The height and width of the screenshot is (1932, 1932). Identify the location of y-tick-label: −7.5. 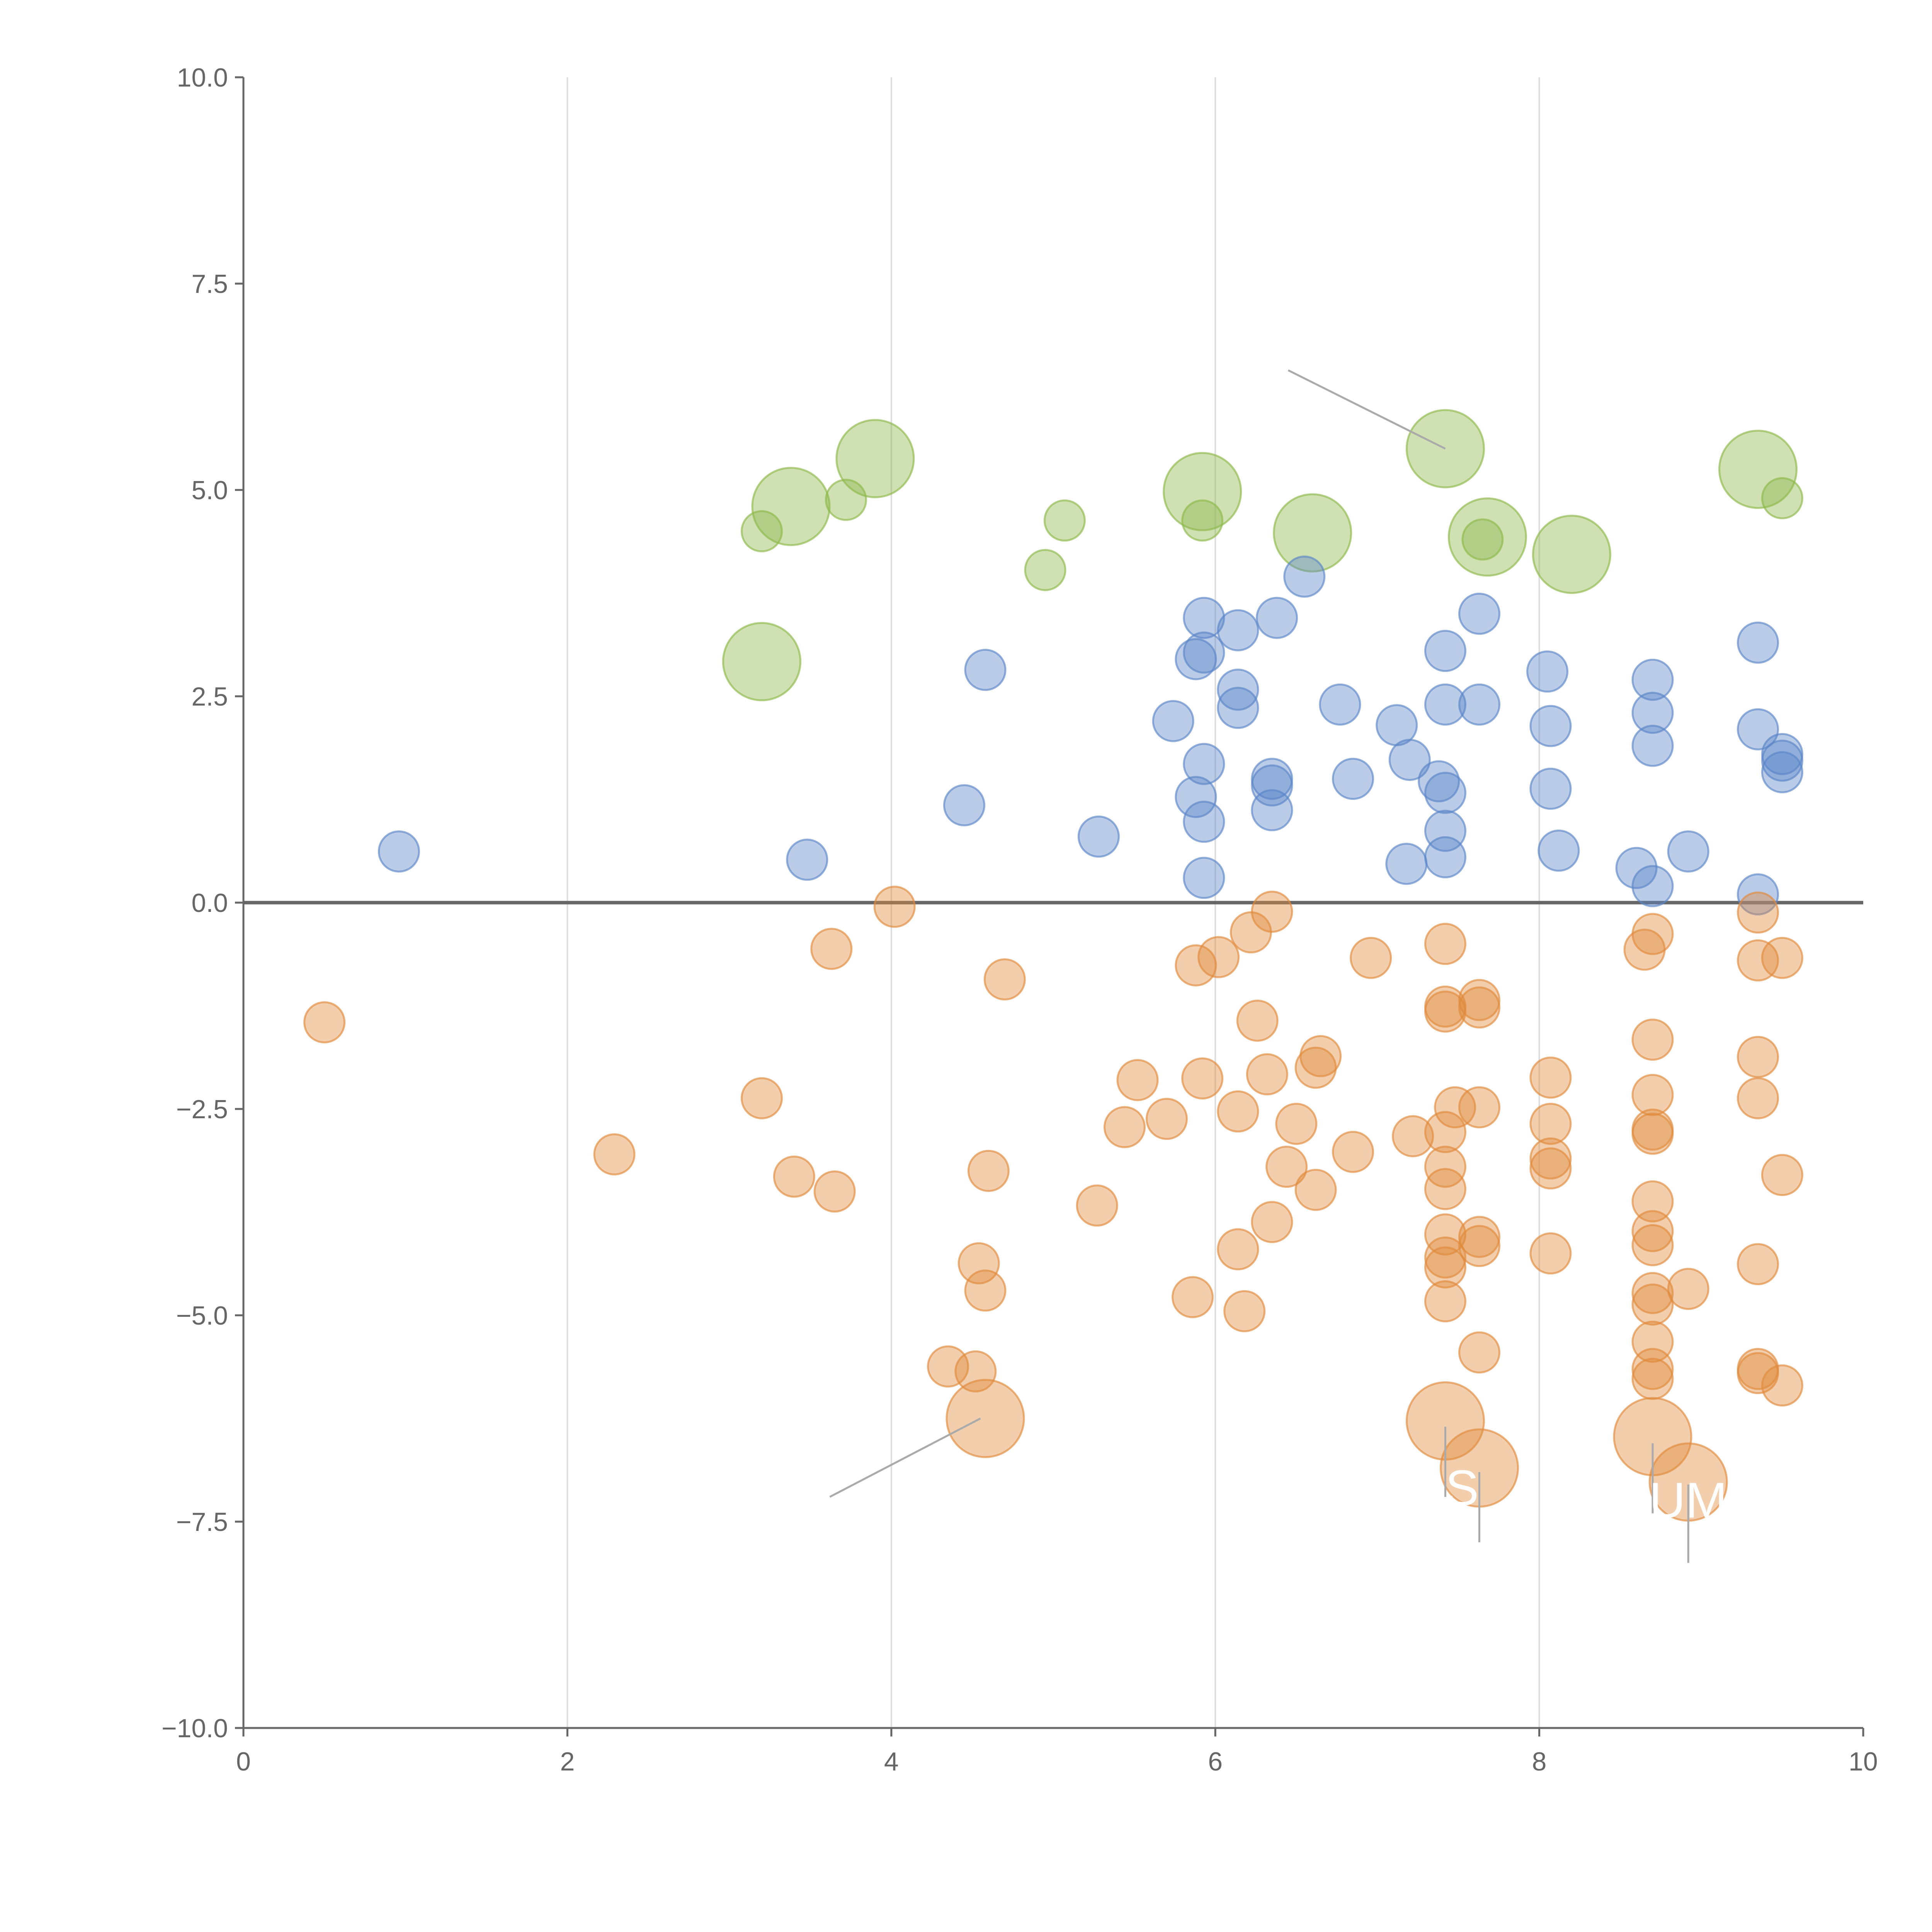
(202, 1522).